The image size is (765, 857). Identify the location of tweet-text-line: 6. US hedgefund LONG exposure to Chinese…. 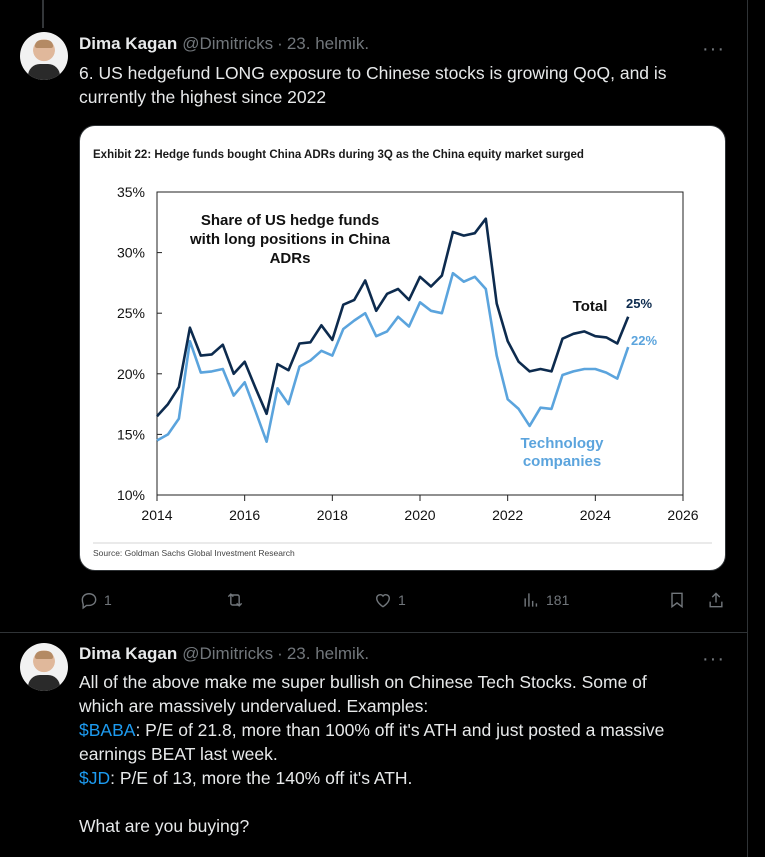
(373, 73).